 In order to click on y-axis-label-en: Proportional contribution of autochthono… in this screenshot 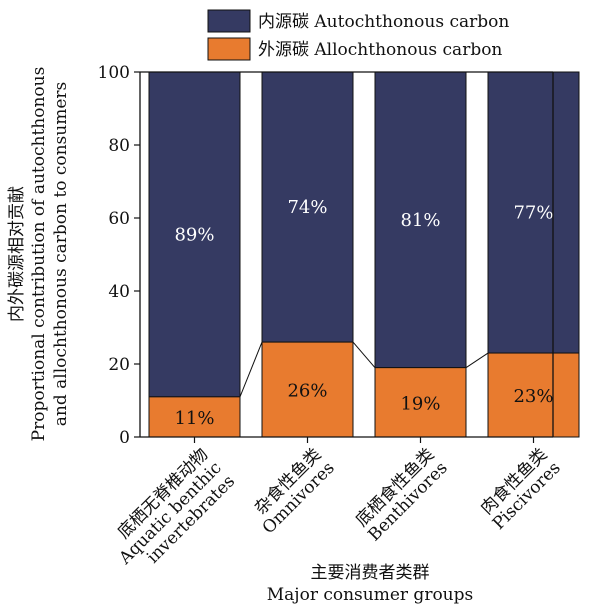, I will do `click(39, 254)`.